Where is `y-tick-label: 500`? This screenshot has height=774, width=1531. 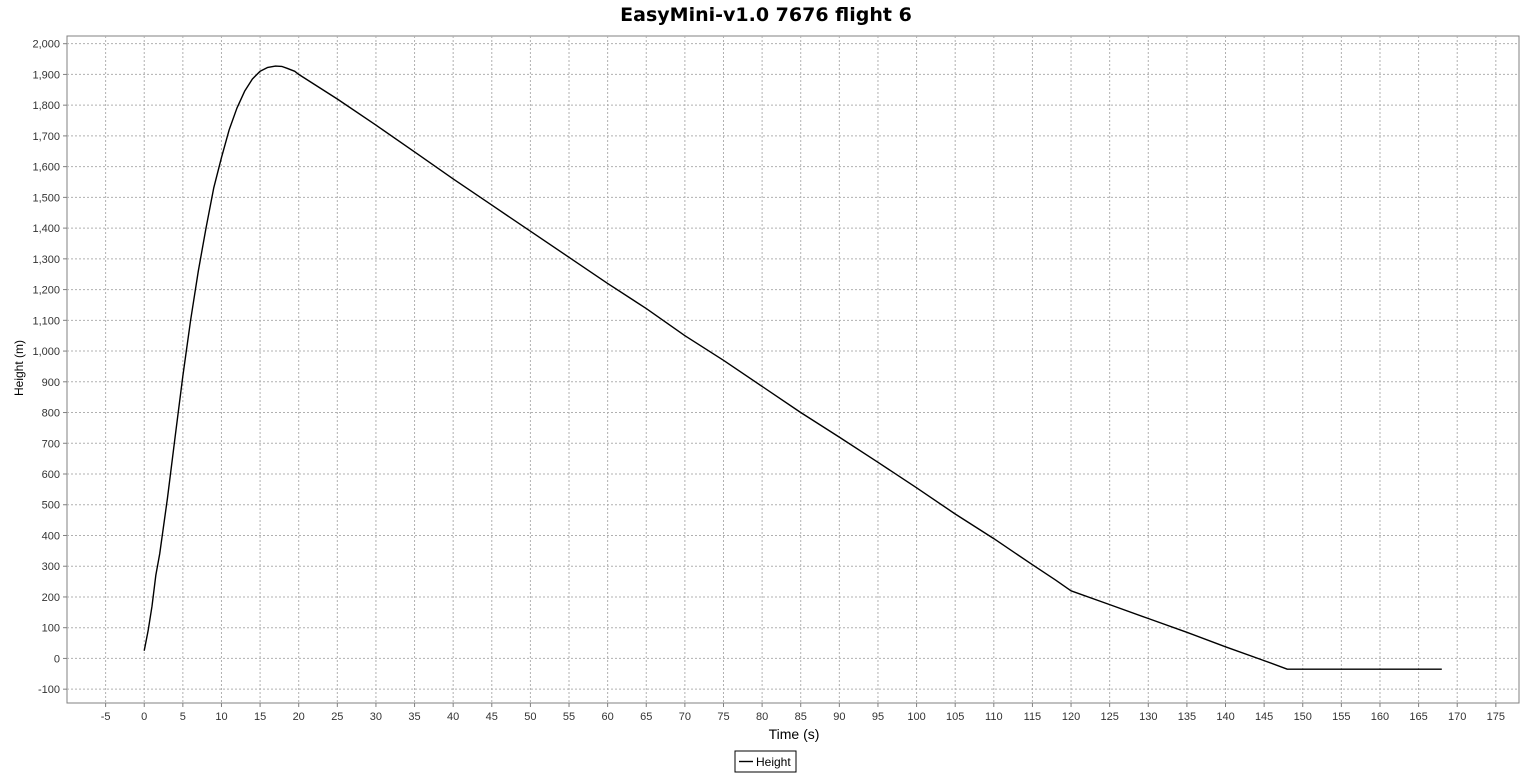 y-tick-label: 500 is located at coordinates (51, 506).